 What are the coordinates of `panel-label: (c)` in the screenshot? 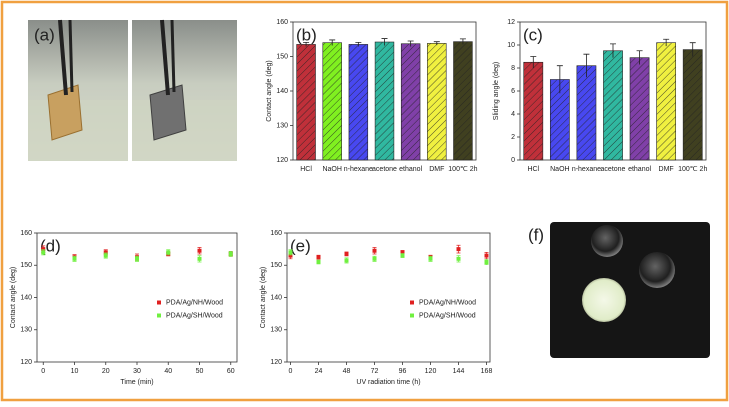 It's located at (533, 34).